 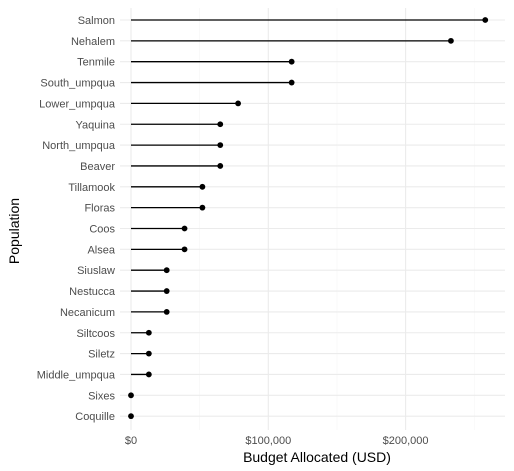 I want to click on x-tick-label: $200,000, so click(x=406, y=441).